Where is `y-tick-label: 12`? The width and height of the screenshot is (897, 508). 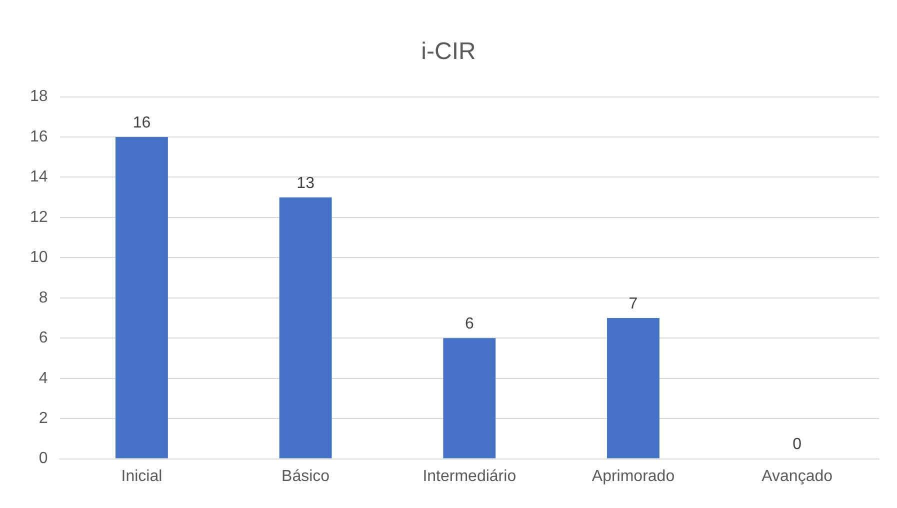
y-tick-label: 12 is located at coordinates (39, 217).